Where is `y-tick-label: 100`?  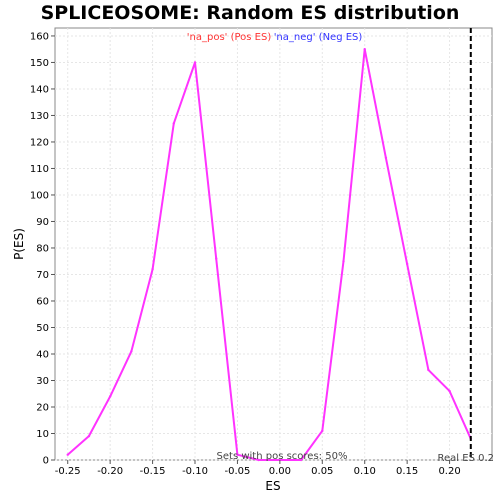 y-tick-label: 100 is located at coordinates (39, 195).